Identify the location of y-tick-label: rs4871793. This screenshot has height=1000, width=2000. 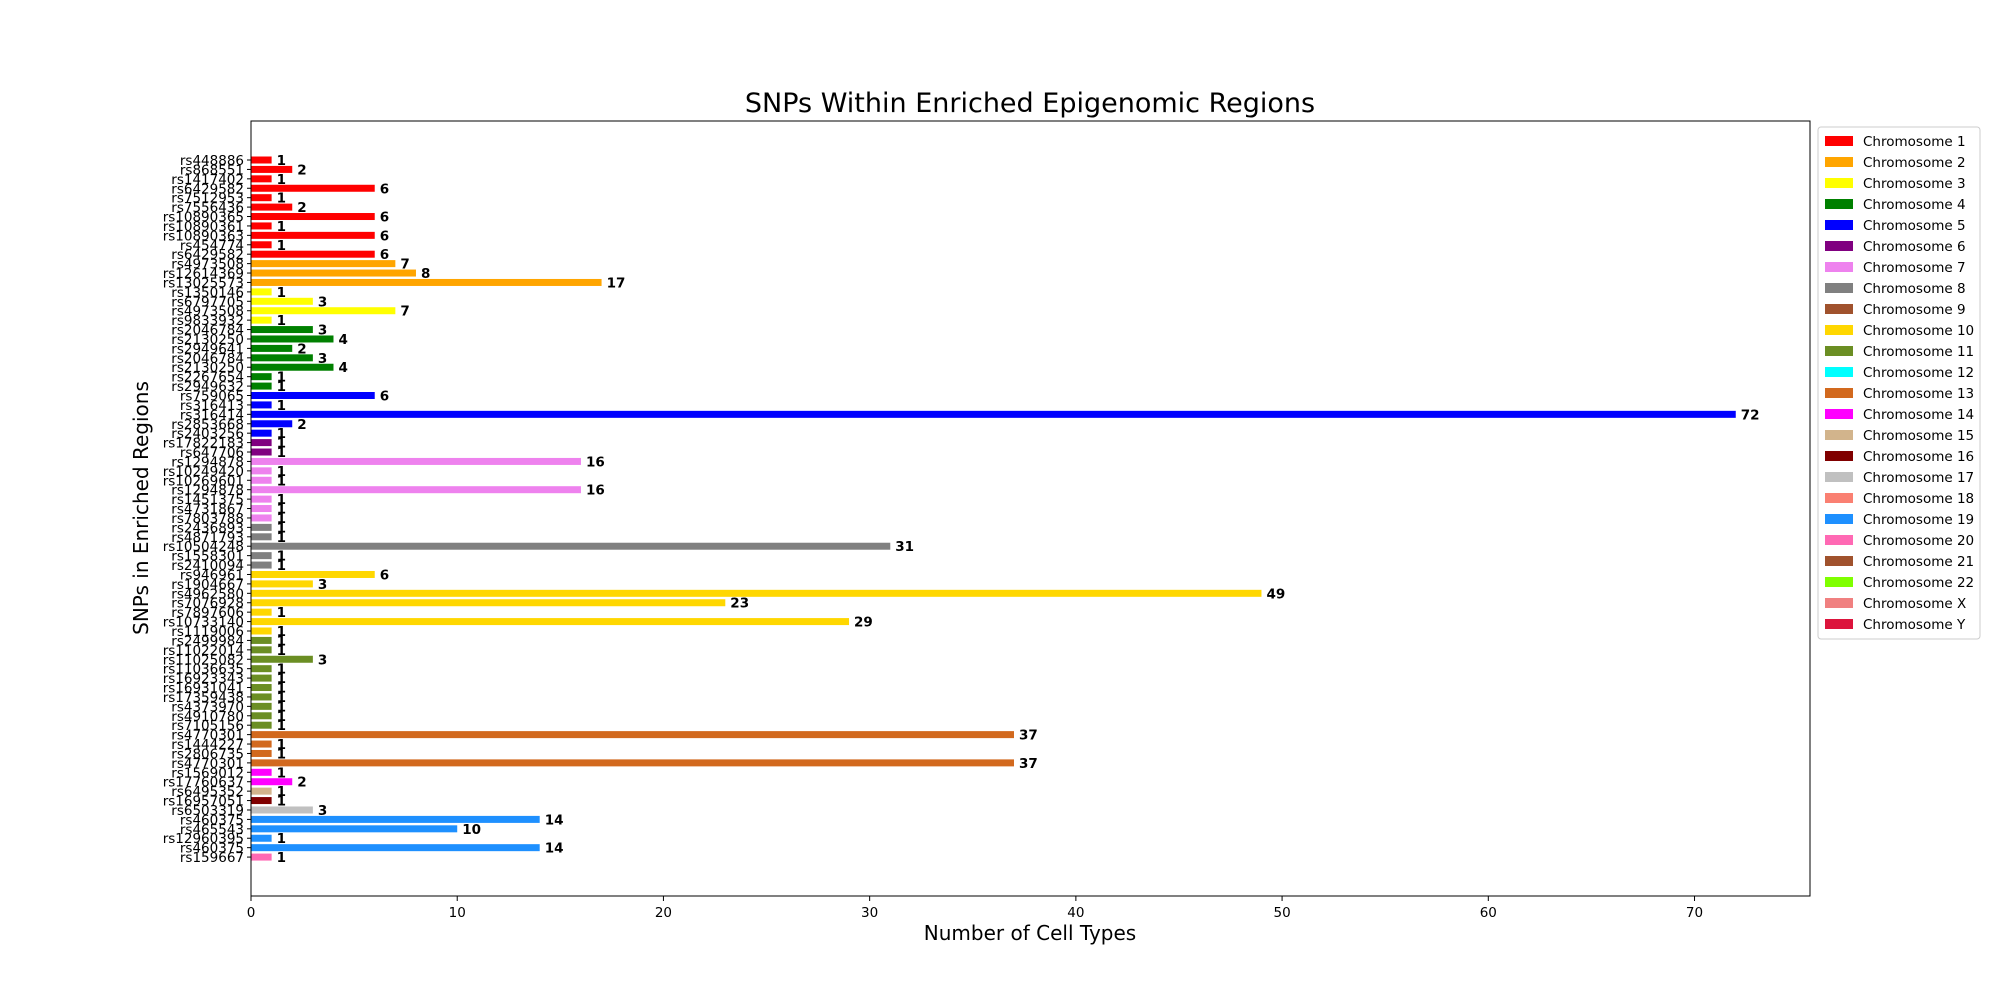
(207, 538).